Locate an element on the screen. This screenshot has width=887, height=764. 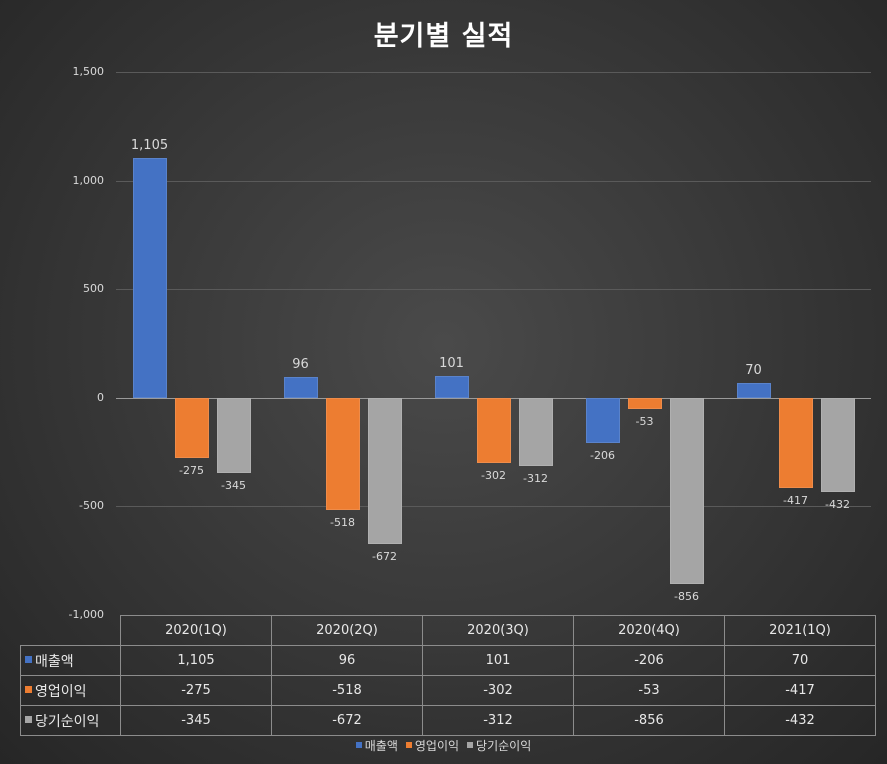
table-cell: -302 is located at coordinates (498, 690).